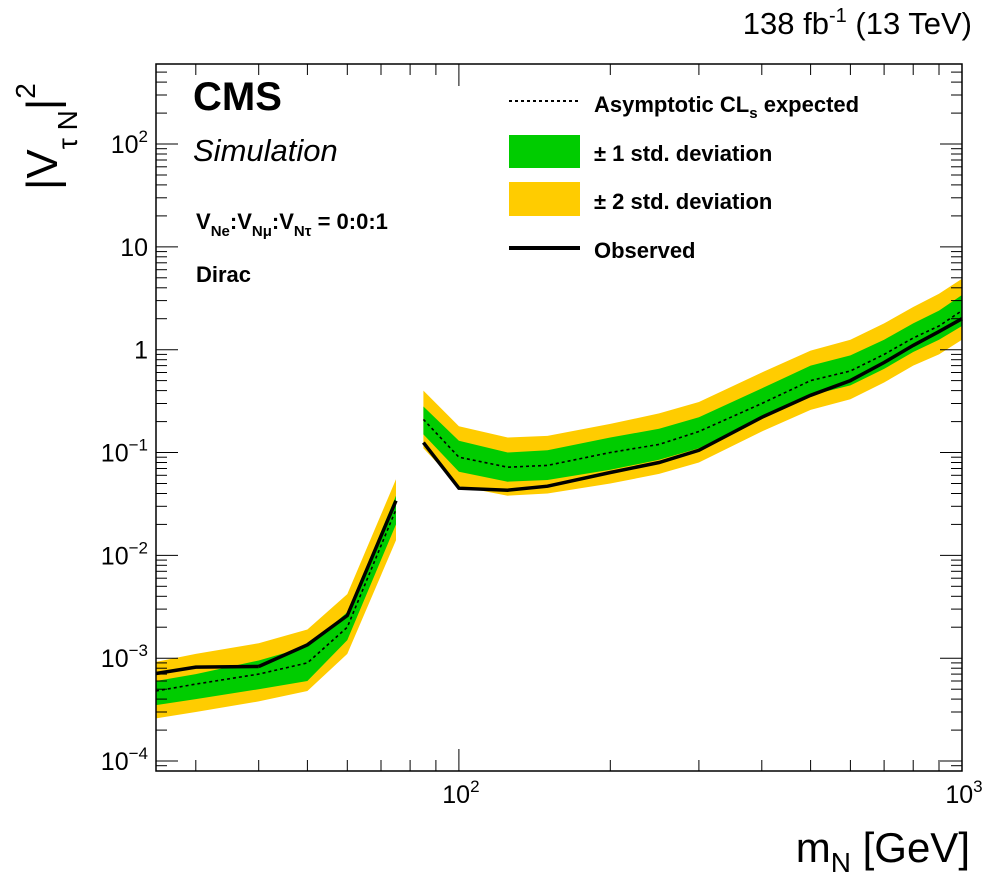 The height and width of the screenshot is (873, 983). What do you see at coordinates (124, 554) in the screenshot?
I see `y-tick-label: 10⁻²` at bounding box center [124, 554].